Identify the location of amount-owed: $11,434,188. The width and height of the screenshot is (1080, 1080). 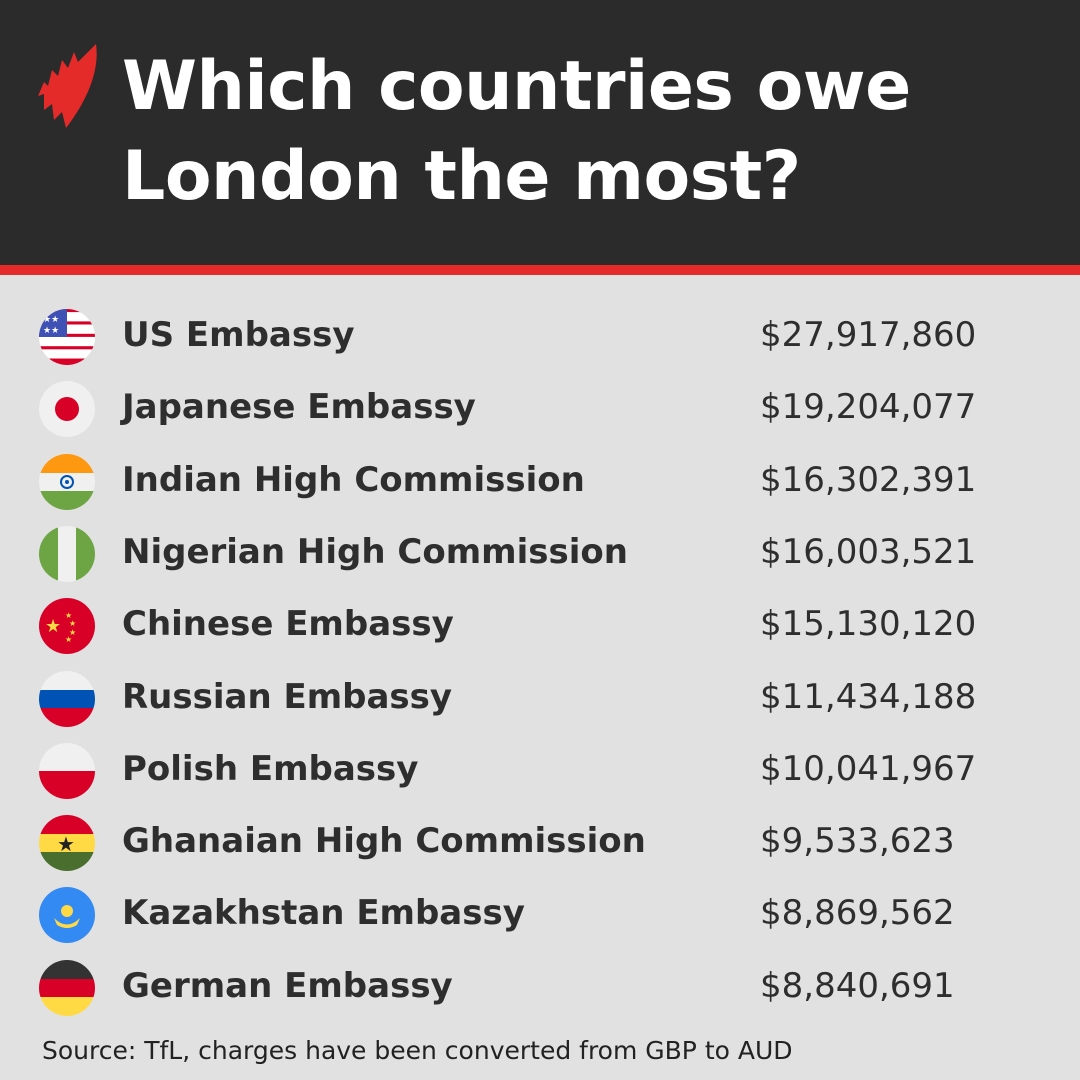
(868, 696).